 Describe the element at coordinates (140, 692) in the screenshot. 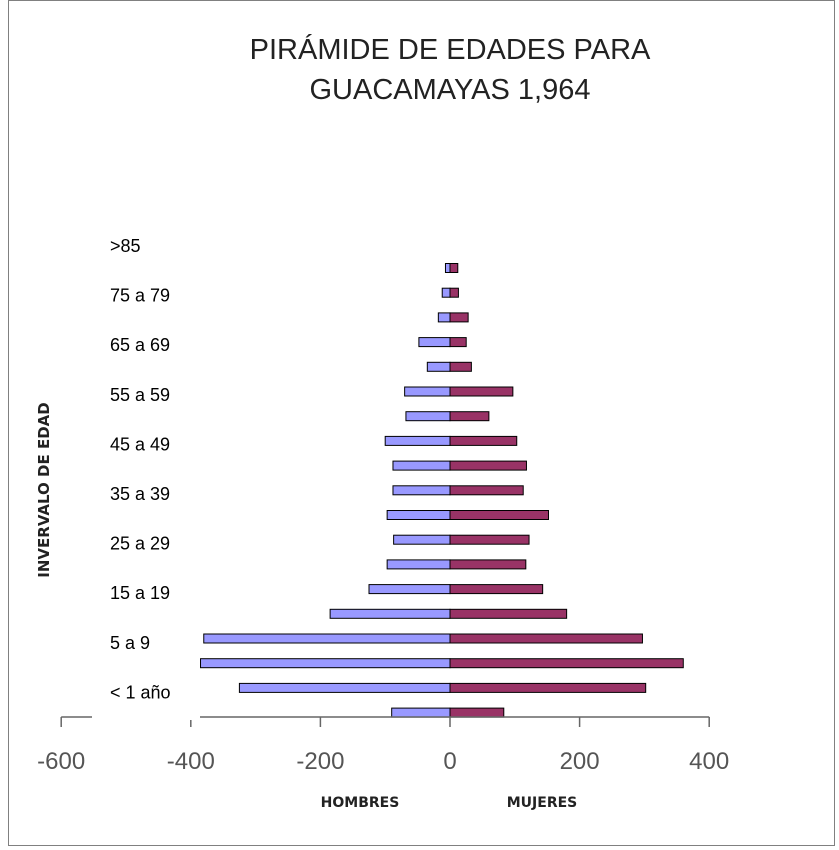

I see `category-label-9: < 1 año` at that location.